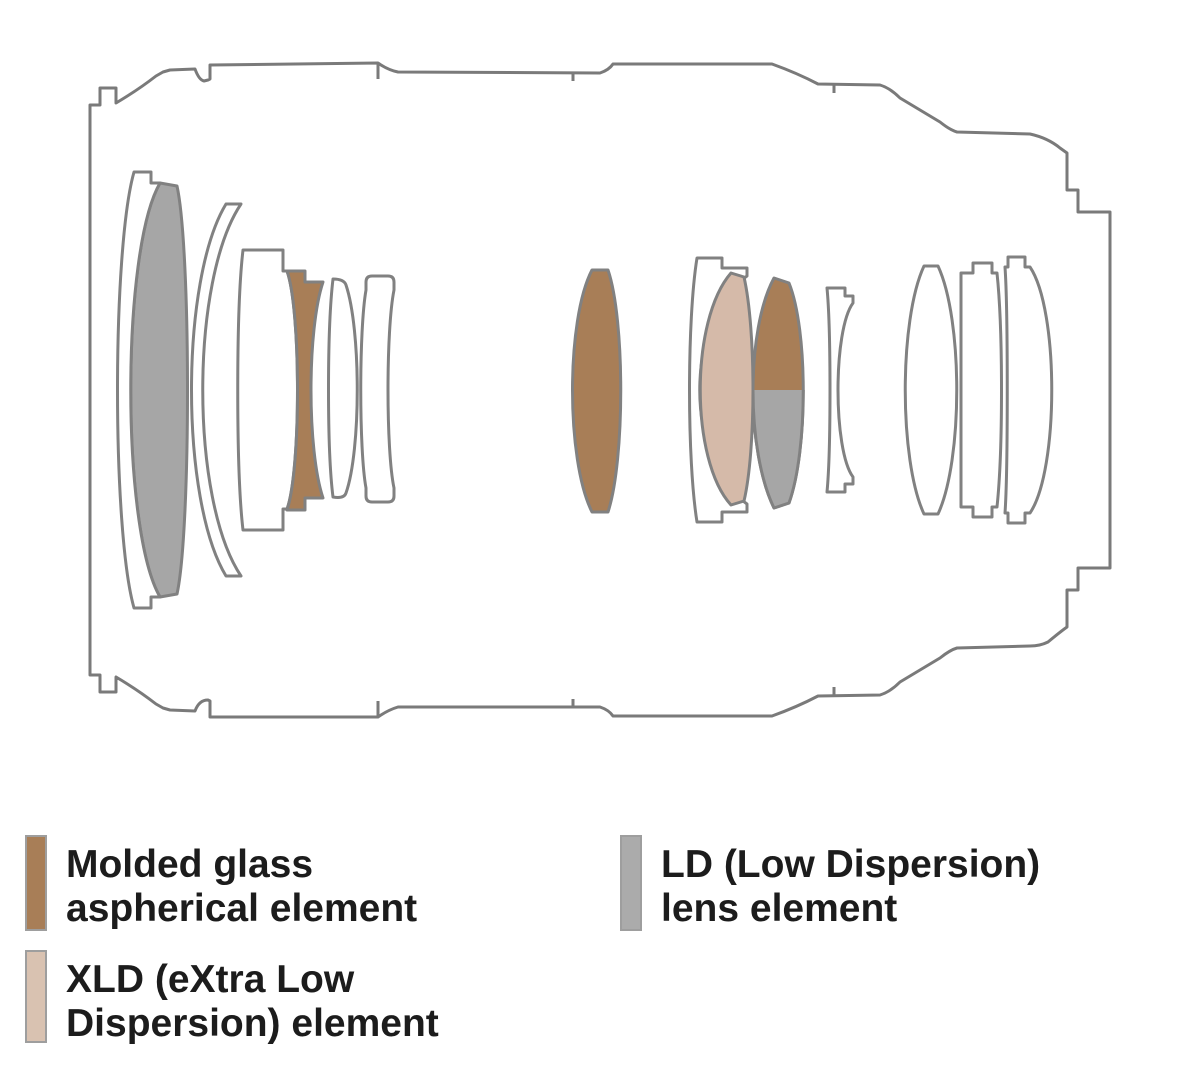 The image size is (1200, 1065). What do you see at coordinates (779, 908) in the screenshot?
I see `ld-label-line2: lens element` at bounding box center [779, 908].